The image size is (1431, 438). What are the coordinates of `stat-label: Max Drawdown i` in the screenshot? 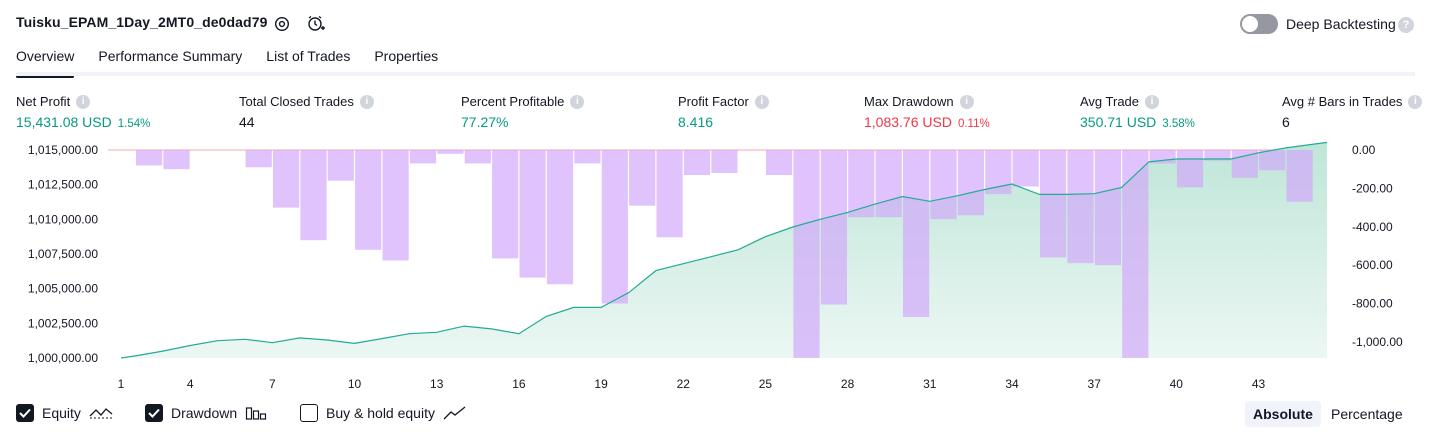 It's located at (927, 101).